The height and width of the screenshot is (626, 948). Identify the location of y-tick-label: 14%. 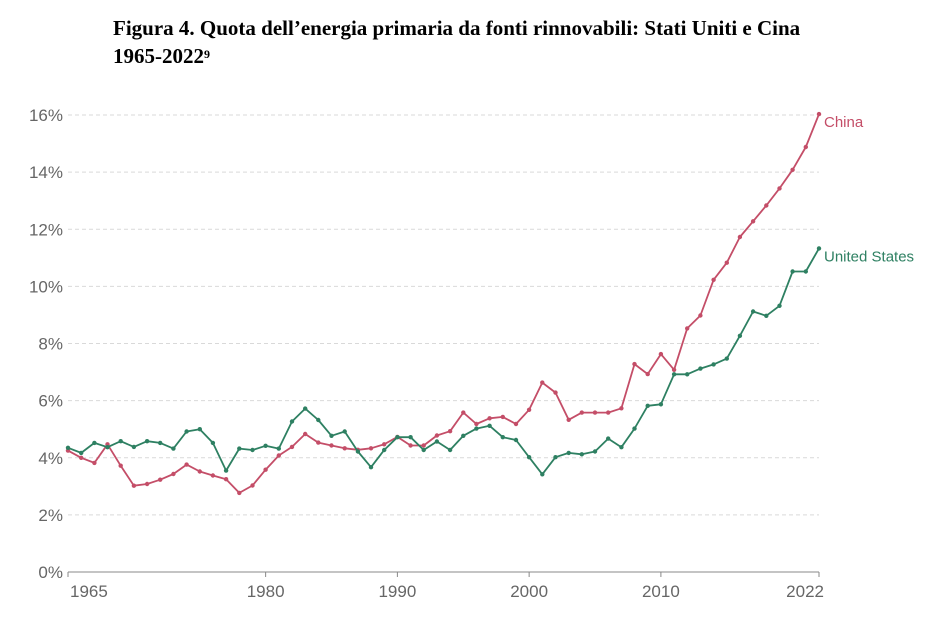
(46, 172).